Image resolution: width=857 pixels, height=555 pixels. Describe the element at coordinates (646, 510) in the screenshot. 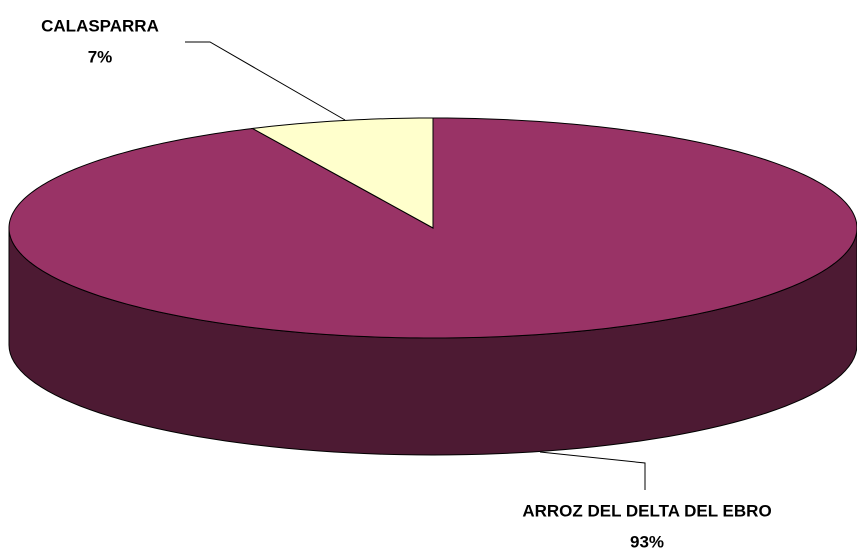

I see `slice-label: ARROZ DEL DELTA DEL EBRO` at that location.